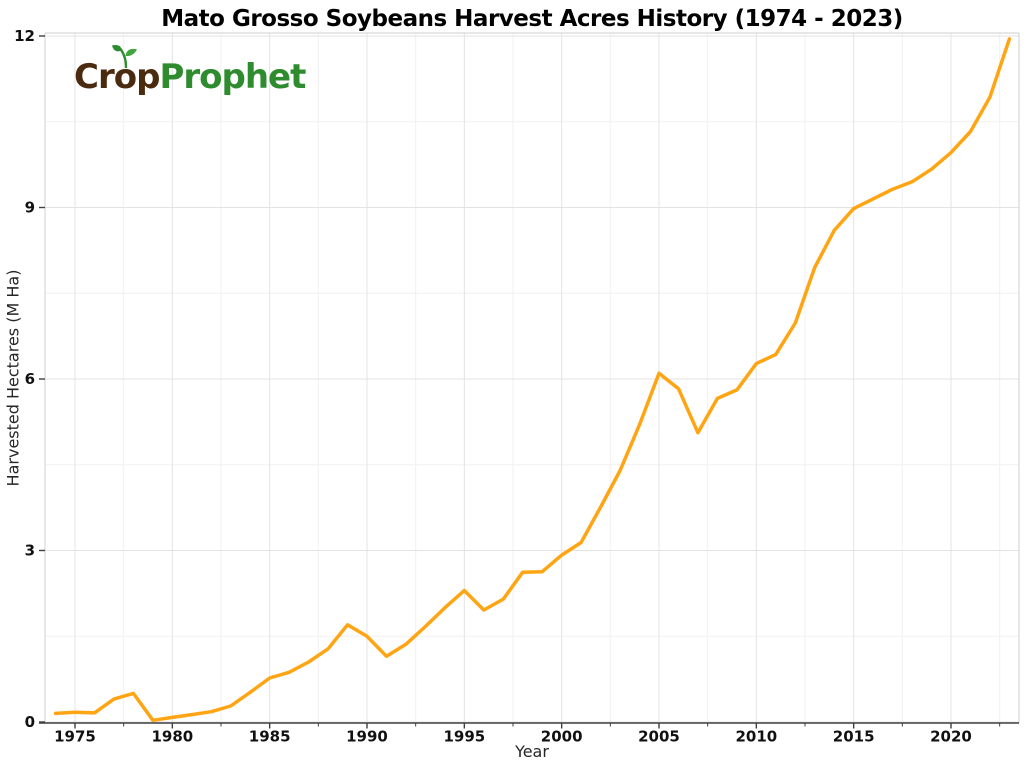  I want to click on logo-prophet-text: Prophet, so click(232, 77).